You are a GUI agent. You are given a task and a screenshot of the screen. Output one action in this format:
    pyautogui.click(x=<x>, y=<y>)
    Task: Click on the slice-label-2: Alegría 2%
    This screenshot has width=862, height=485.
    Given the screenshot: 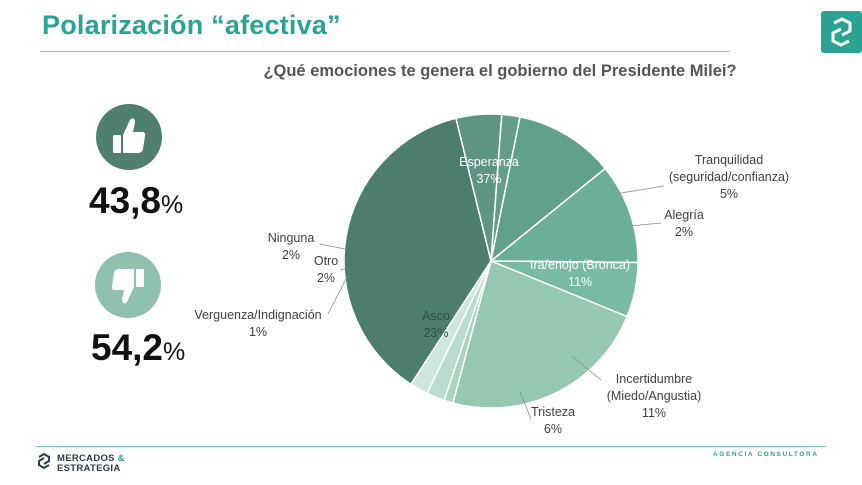 What is the action you would take?
    pyautogui.click(x=684, y=223)
    